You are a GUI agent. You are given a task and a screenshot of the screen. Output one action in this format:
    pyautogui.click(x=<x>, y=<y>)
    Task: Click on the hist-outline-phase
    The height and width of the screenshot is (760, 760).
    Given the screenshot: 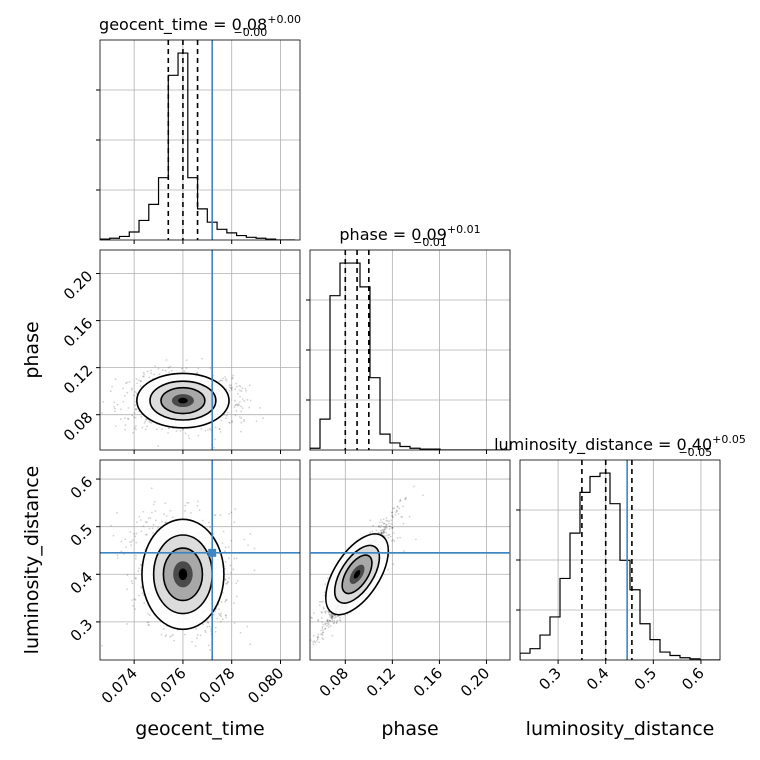 What is the action you would take?
    pyautogui.click(x=410, y=356)
    